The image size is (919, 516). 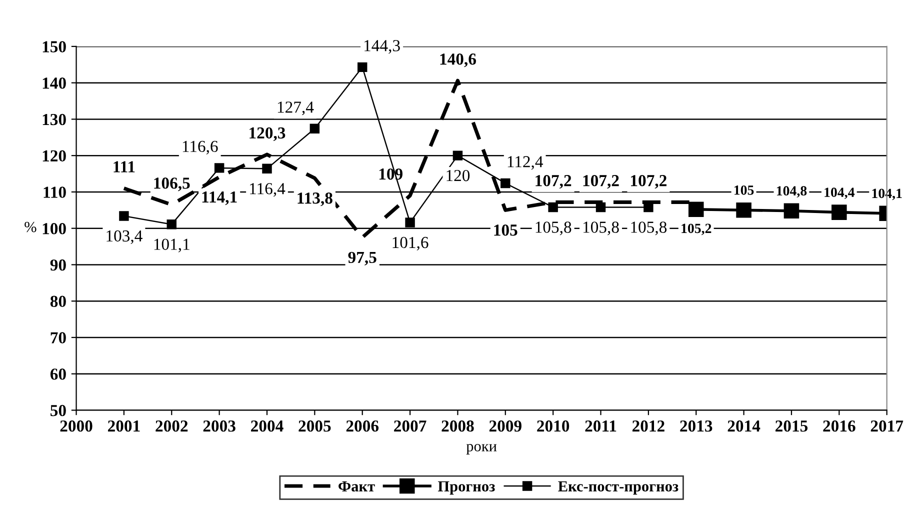 What do you see at coordinates (314, 426) in the screenshot?
I see `x-tick-label: 2005` at bounding box center [314, 426].